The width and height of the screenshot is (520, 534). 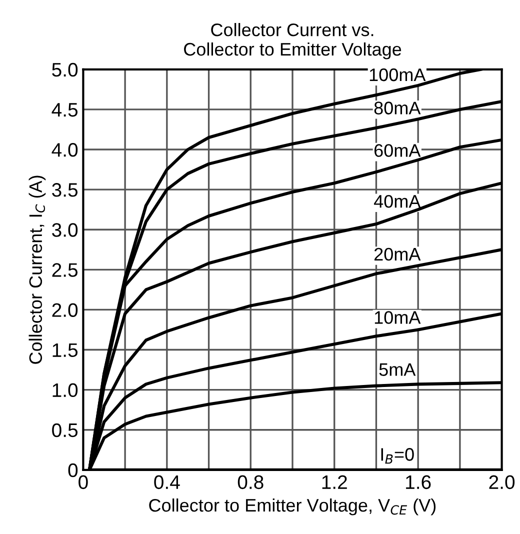 I want to click on chart-title: Collector Current vs. Collector to Emitter Voltage, so click(x=293, y=41).